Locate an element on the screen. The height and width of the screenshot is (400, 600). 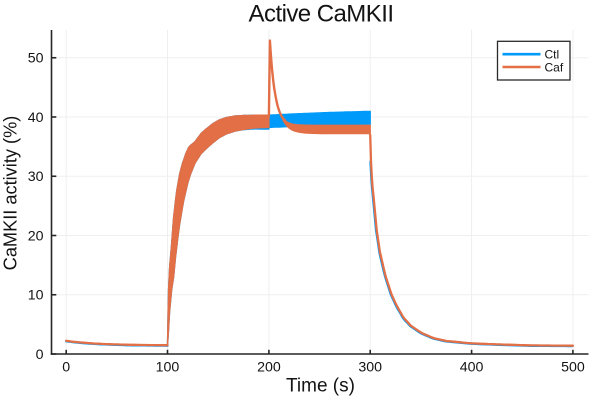
svg-text: 500 is located at coordinates (573, 368).